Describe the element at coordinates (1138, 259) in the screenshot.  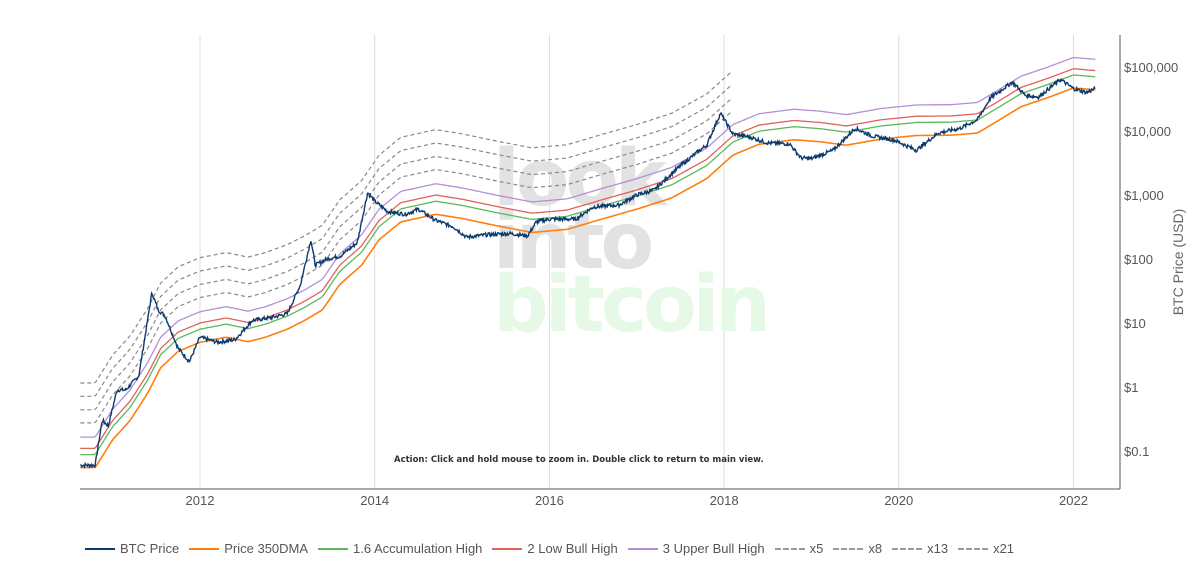
I see `y-tick-label: $100` at that location.